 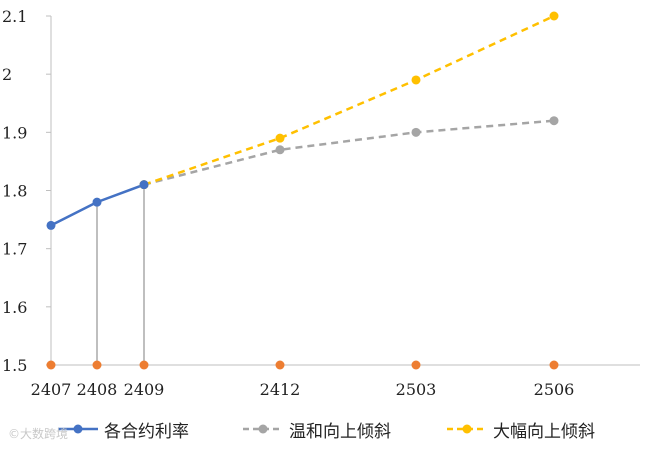 What do you see at coordinates (302, 365) in the screenshot?
I see `baseline-markers` at bounding box center [302, 365].